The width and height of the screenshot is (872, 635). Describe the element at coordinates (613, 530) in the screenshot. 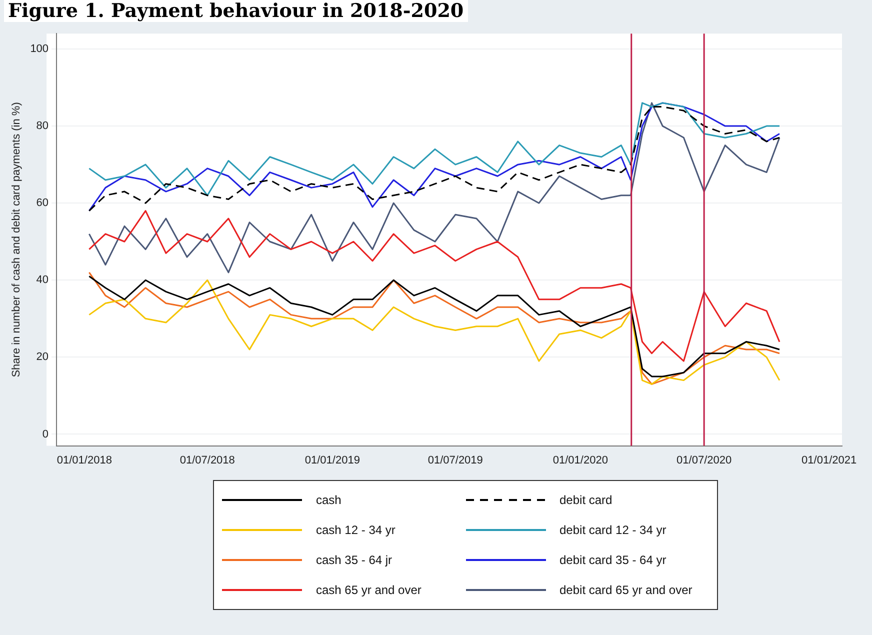

I see `legend-label: debit card 12 - 34 yr` at that location.